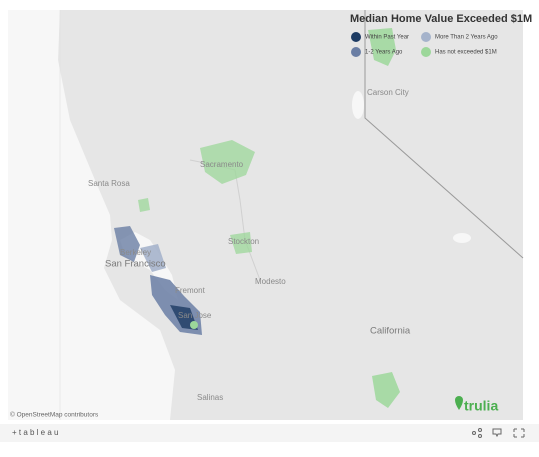  Describe the element at coordinates (390, 331) in the screenshot. I see `place-label: California` at that location.